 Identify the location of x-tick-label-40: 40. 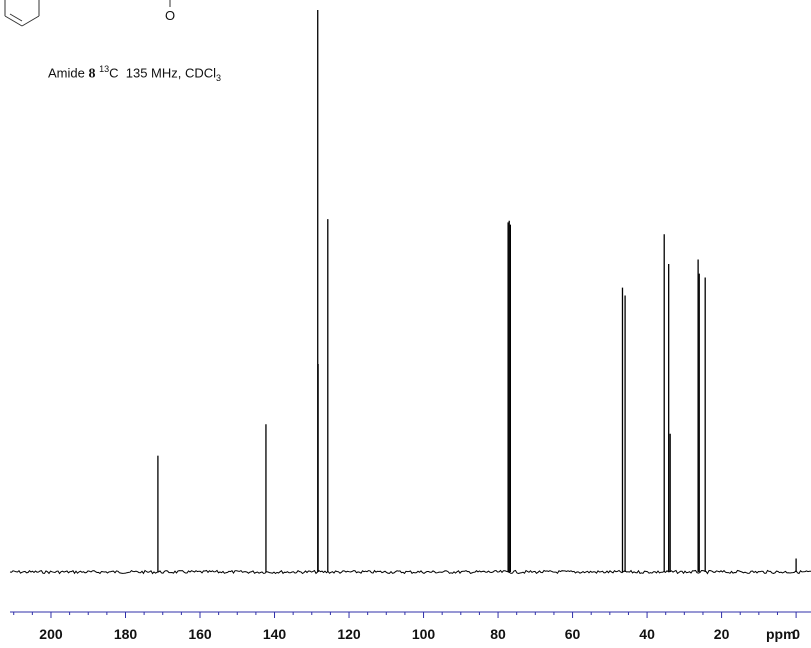
(647, 634).